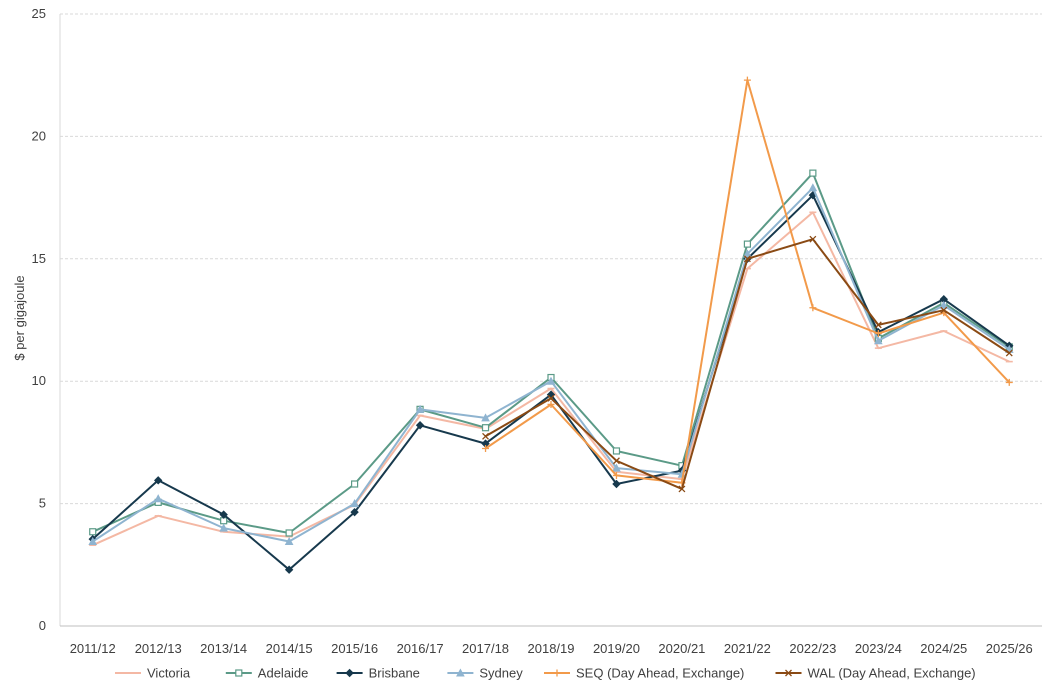 This screenshot has width=1051, height=689. I want to click on y-tick-label: 0, so click(42, 625).